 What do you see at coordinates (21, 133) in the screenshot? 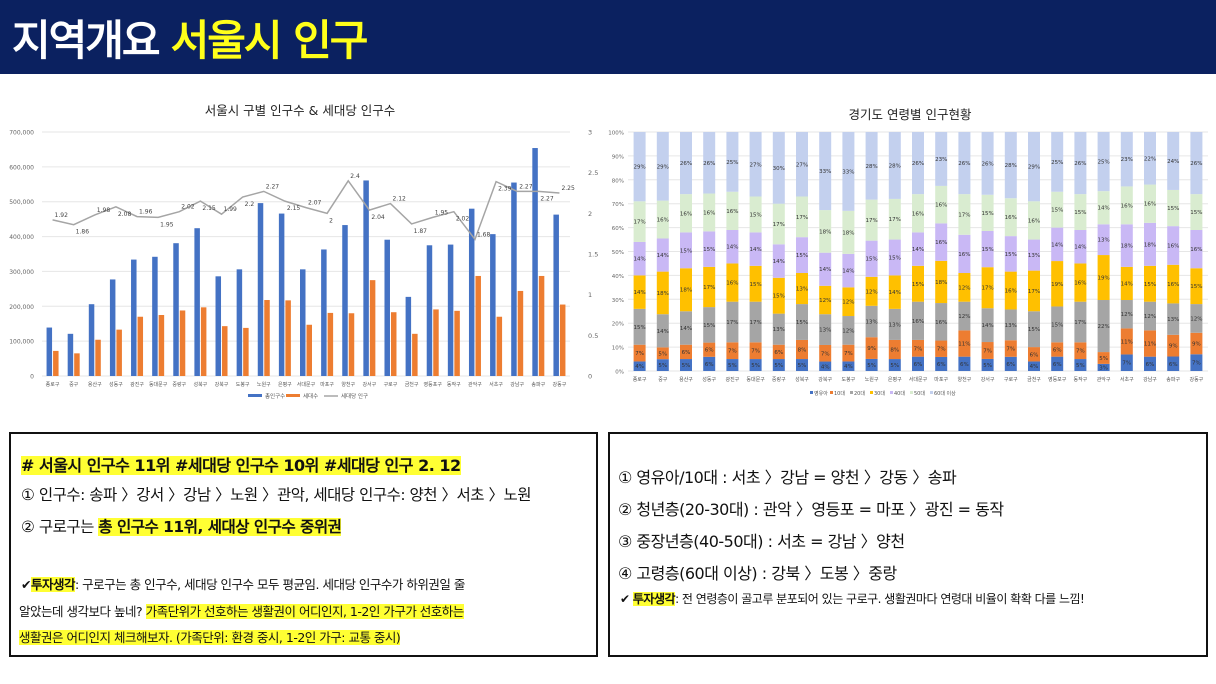
I see `y-left-tick-label: 700,000` at bounding box center [21, 133].